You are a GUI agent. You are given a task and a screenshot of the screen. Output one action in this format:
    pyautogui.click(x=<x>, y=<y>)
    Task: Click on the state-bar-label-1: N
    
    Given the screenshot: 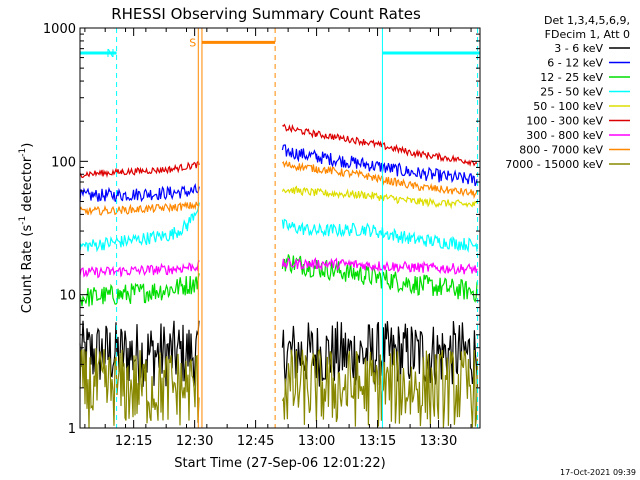 What is the action you would take?
    pyautogui.click(x=110, y=53)
    